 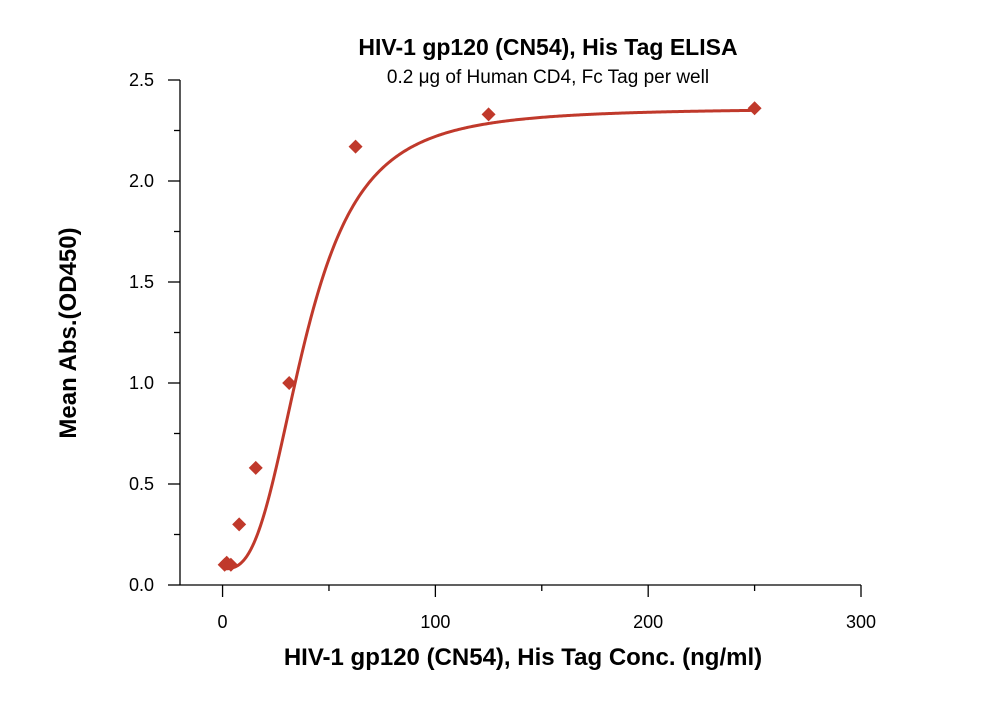 What do you see at coordinates (141, 585) in the screenshot?
I see `y-tick-label: 0.0` at bounding box center [141, 585].